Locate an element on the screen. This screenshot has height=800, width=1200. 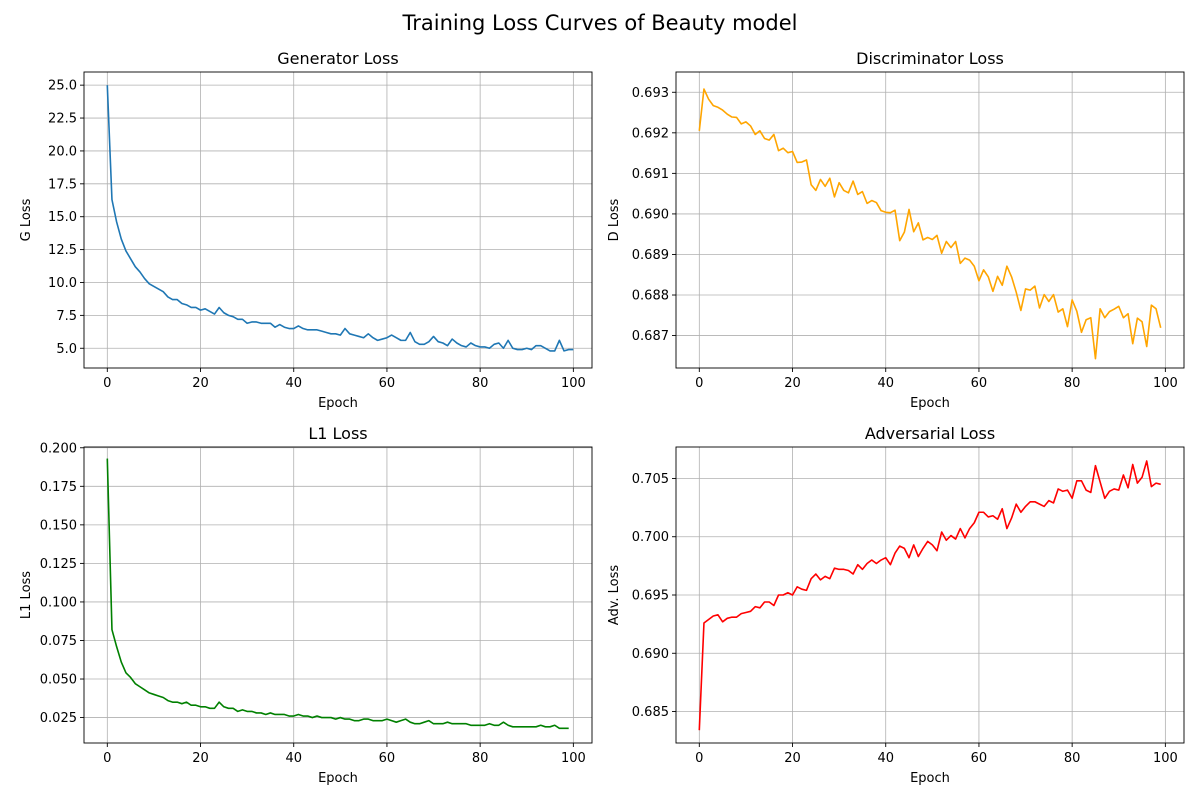
figure-title: Training Loss Curves of Beauty model is located at coordinates (600, 23).